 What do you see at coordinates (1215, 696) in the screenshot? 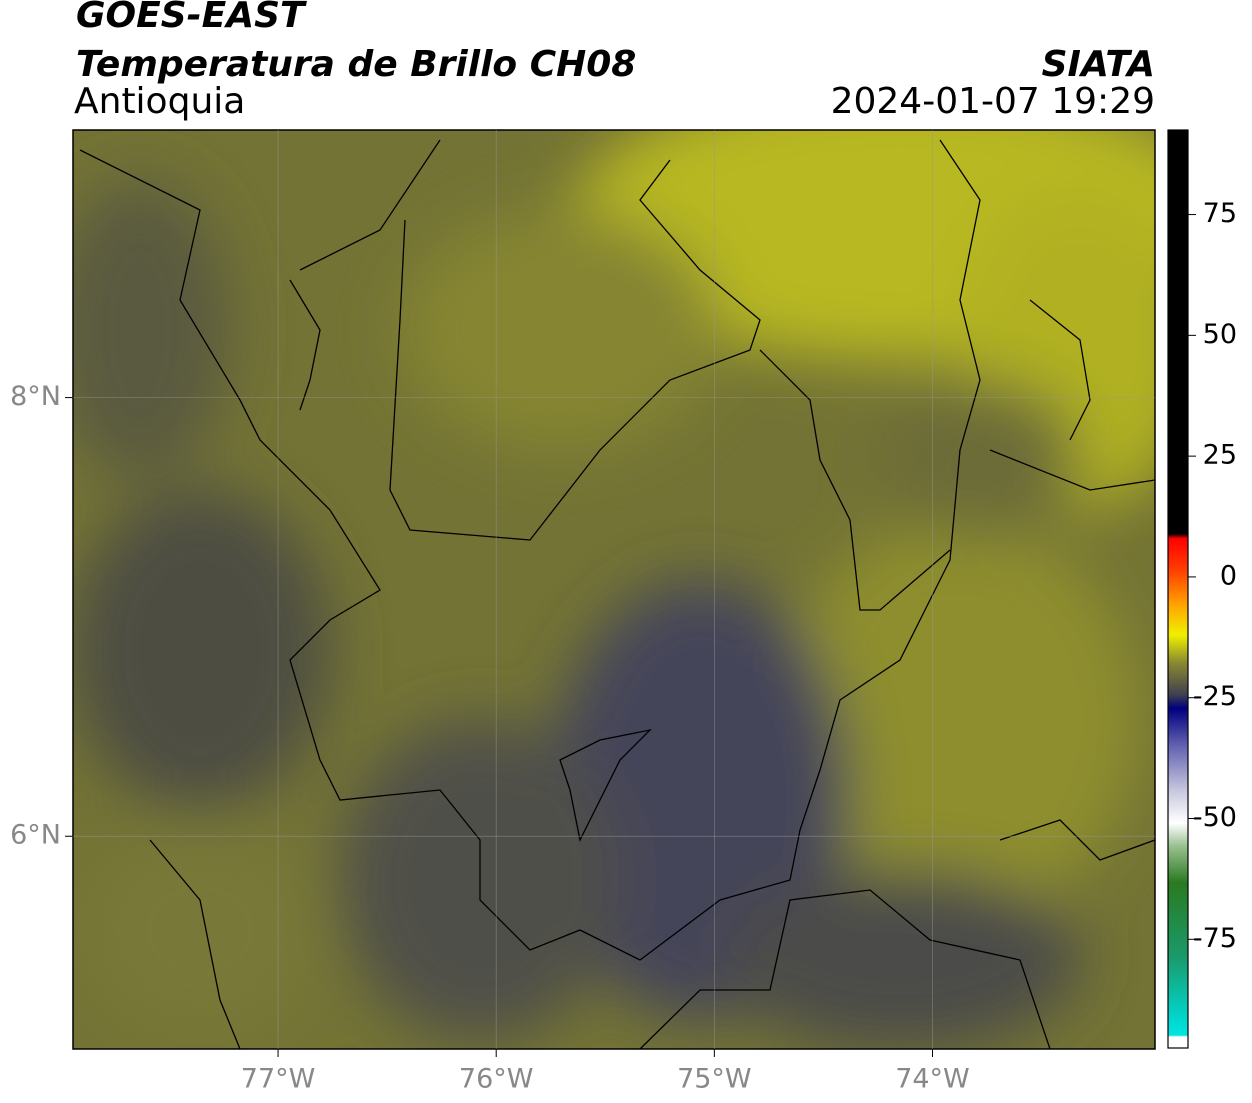
I see `colorbar-tick-label: -25` at bounding box center [1215, 696].